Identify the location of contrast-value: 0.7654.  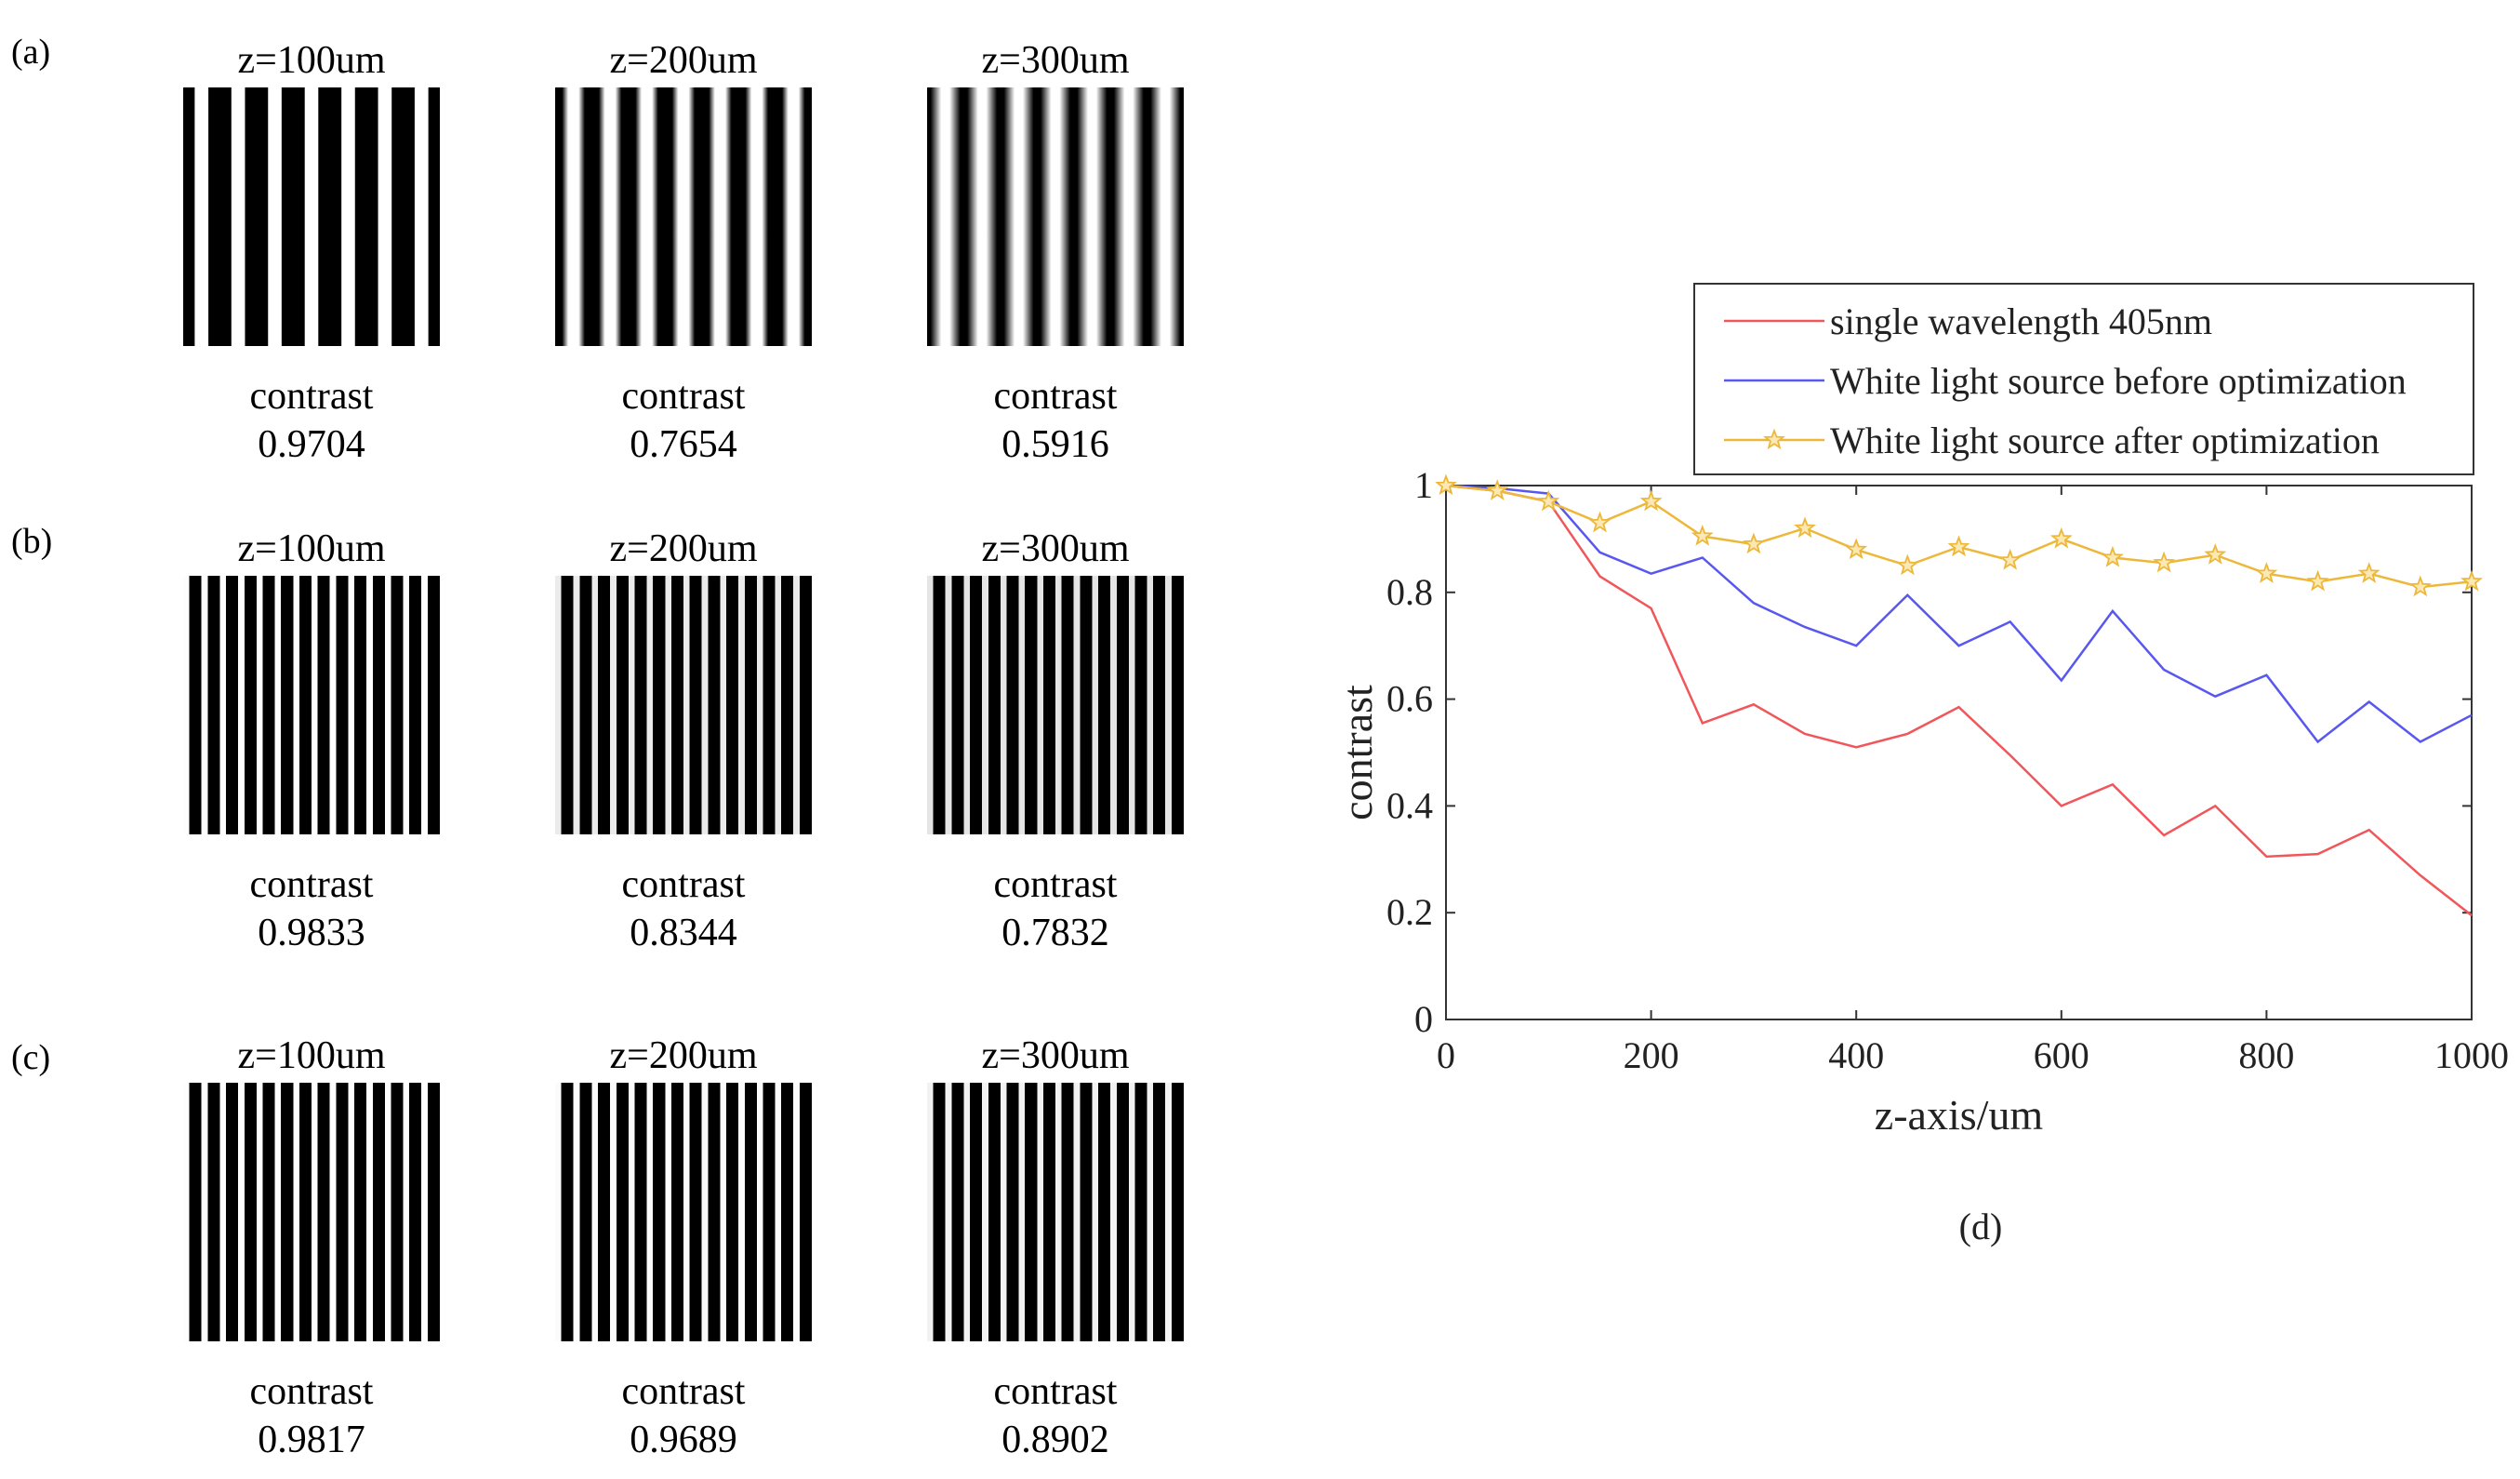
(683, 444).